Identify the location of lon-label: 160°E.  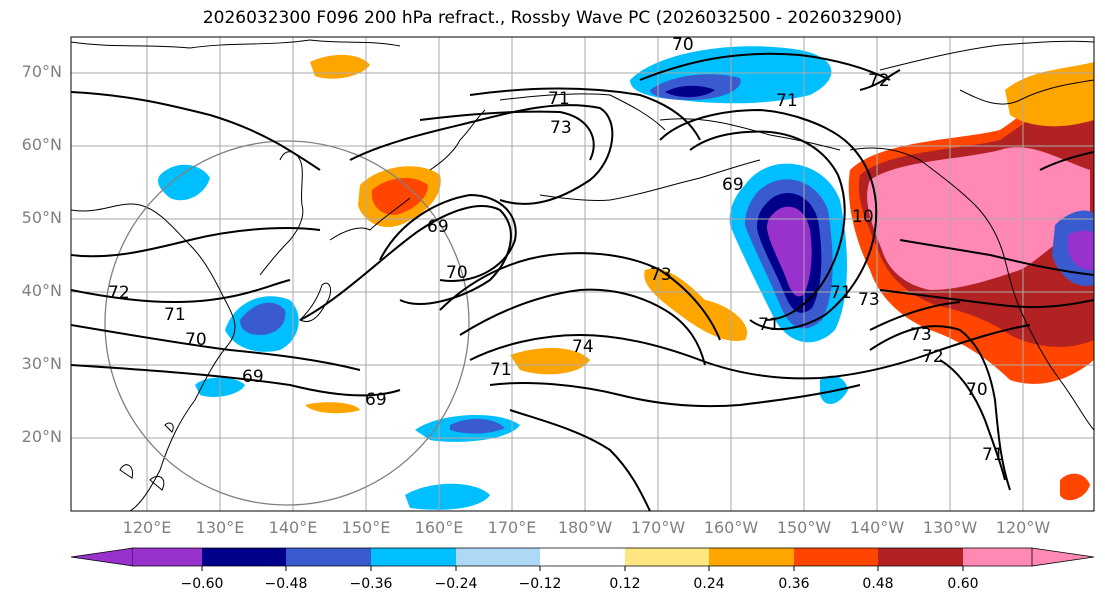
(439, 527).